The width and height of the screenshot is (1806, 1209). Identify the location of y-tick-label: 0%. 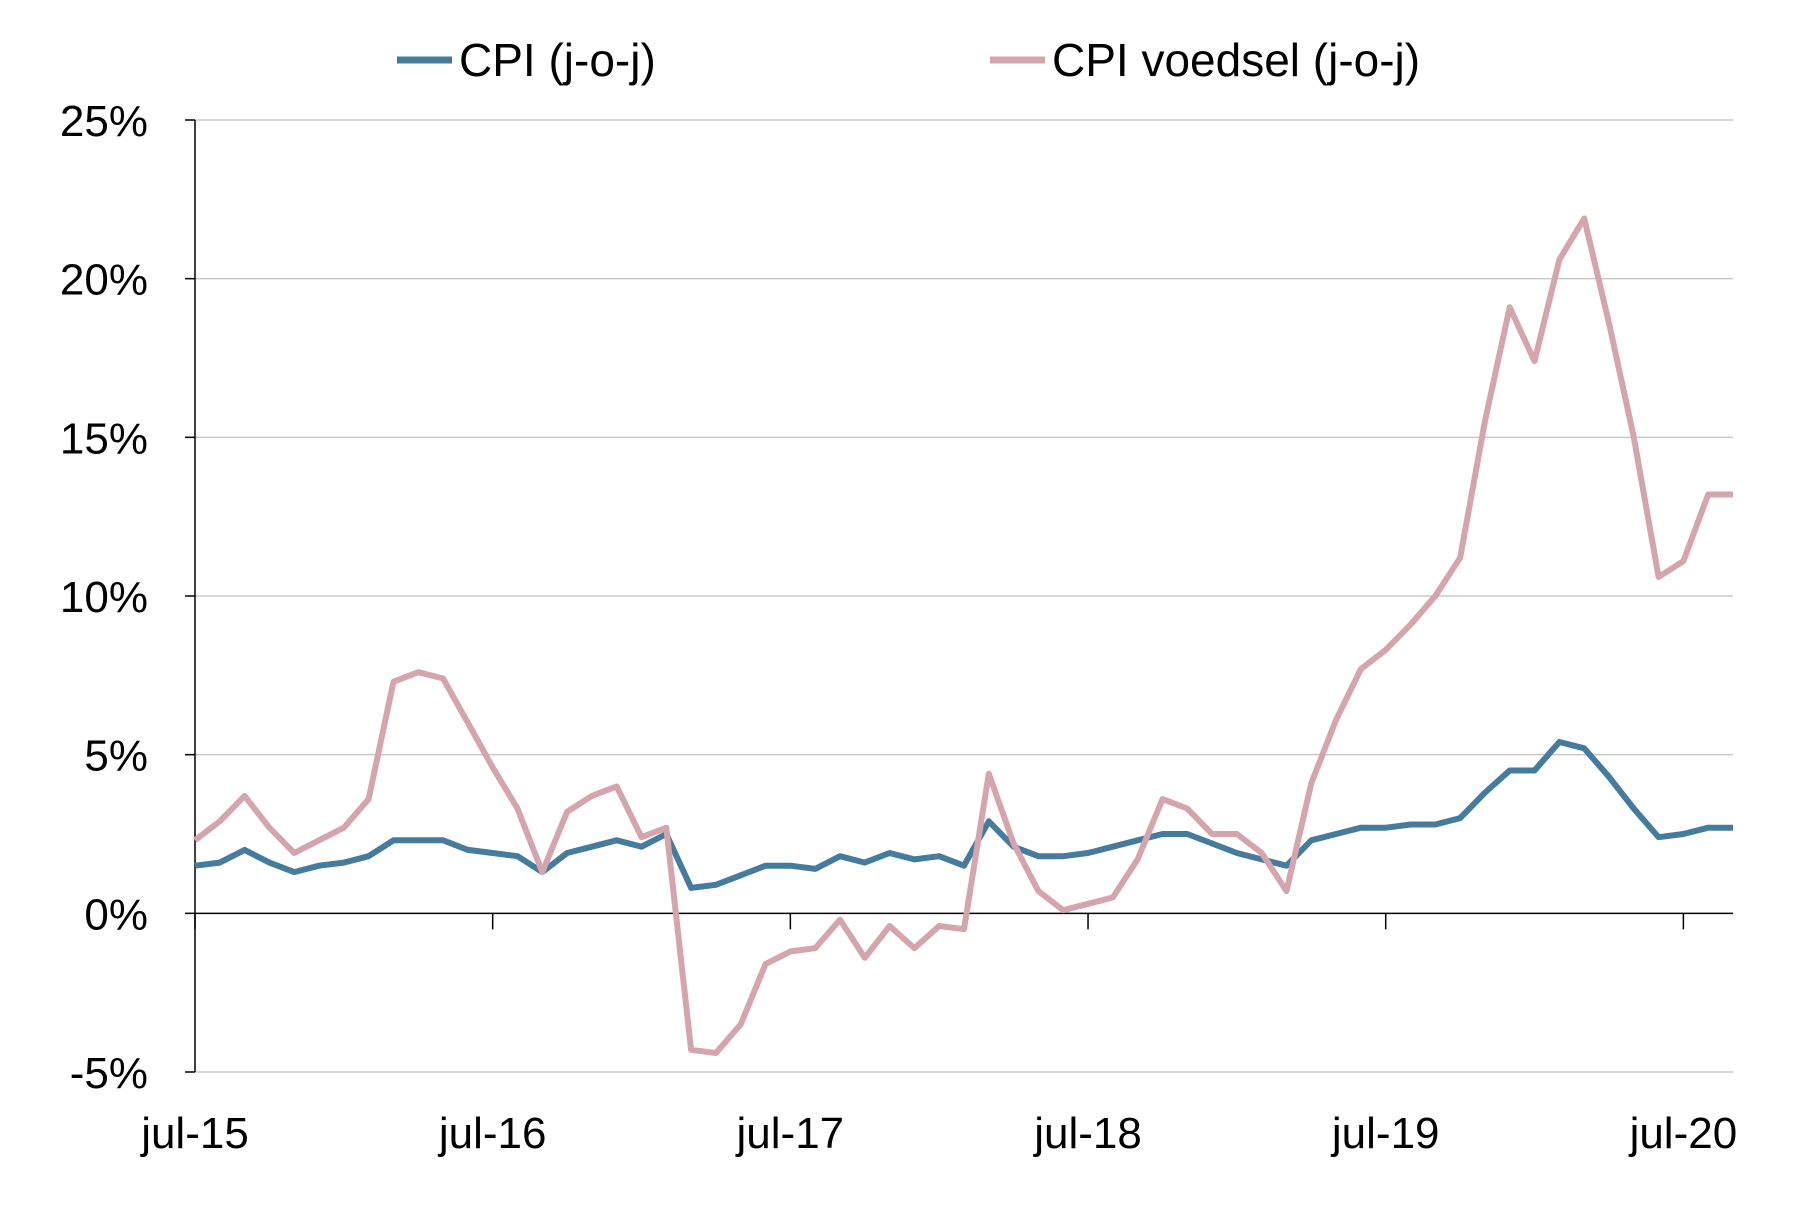
(116, 914).